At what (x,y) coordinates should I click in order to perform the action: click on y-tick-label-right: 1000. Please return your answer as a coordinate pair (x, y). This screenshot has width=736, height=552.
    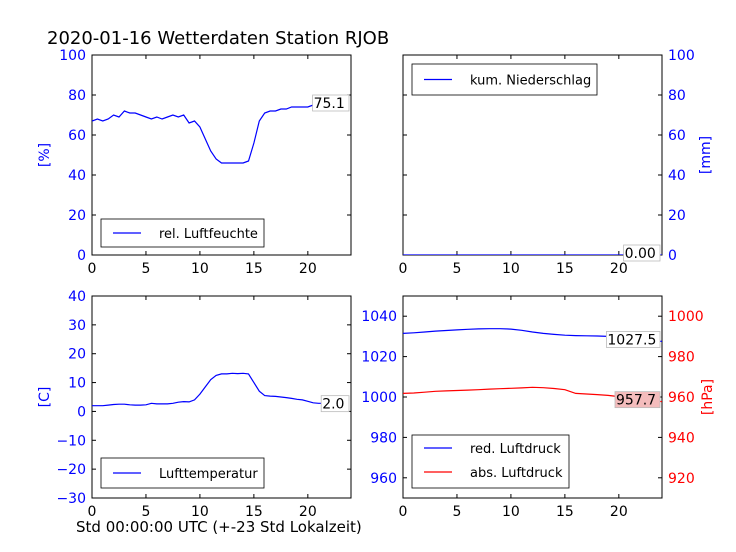
    Looking at the image, I should click on (686, 317).